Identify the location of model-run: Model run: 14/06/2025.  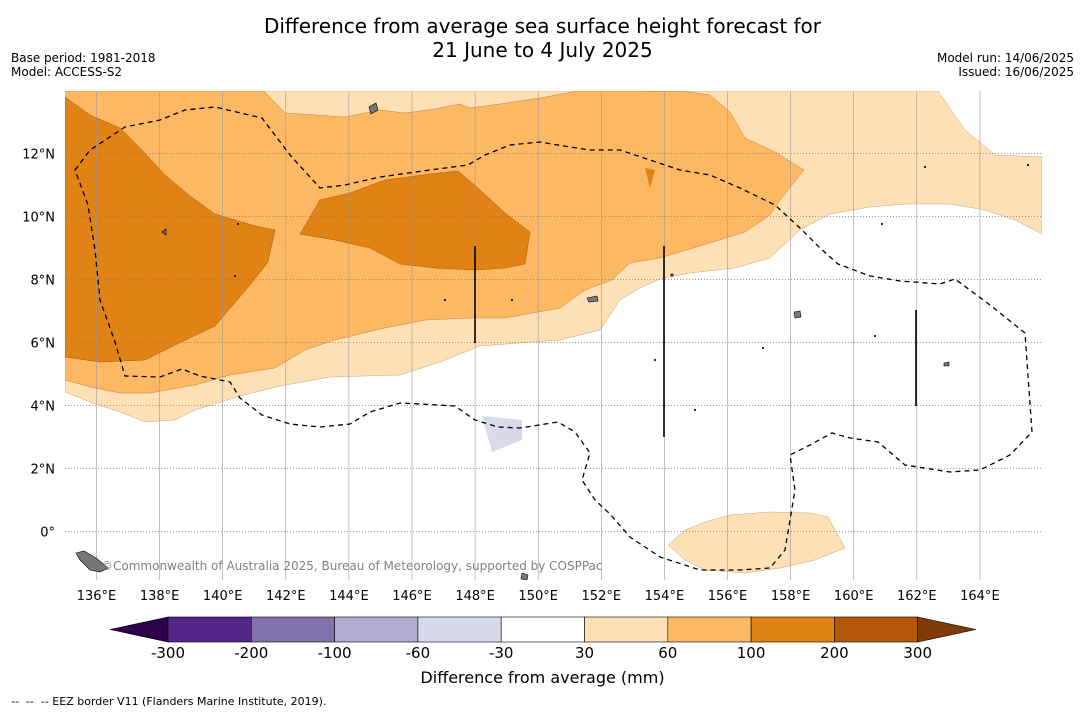
(1005, 58).